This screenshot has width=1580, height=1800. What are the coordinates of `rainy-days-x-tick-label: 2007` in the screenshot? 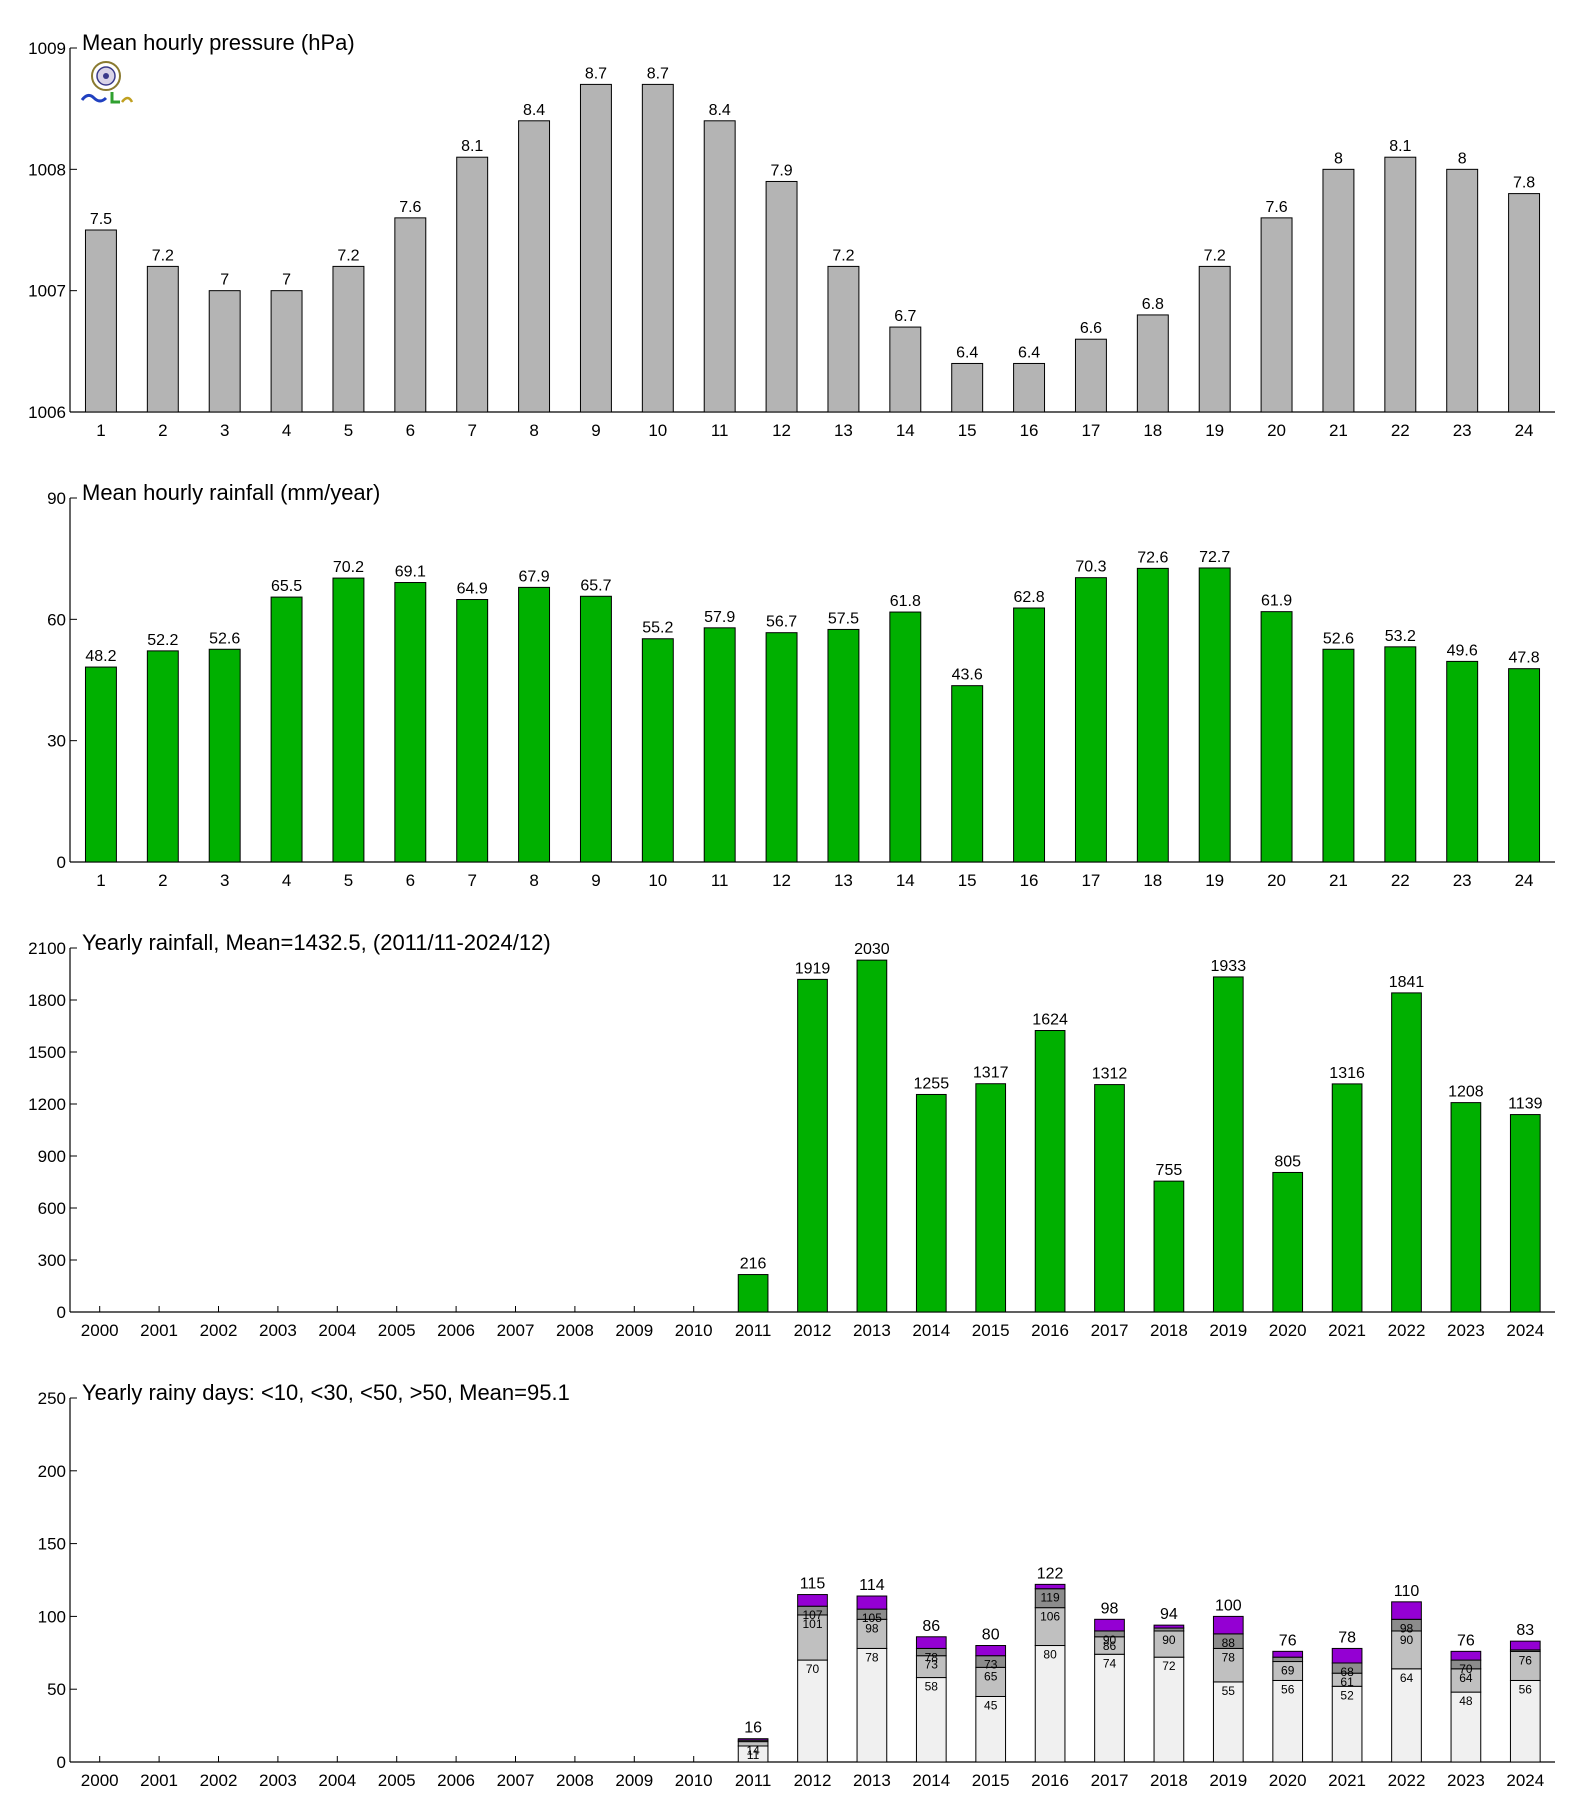 It's located at (516, 1780).